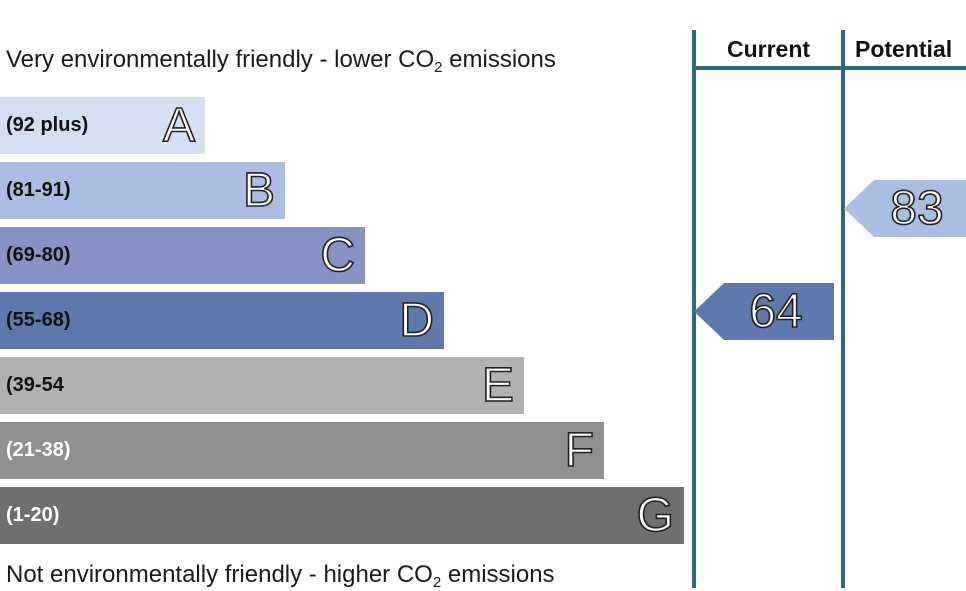 The height and width of the screenshot is (591, 966). I want to click on potential-arrow-polygon, so click(905, 208).